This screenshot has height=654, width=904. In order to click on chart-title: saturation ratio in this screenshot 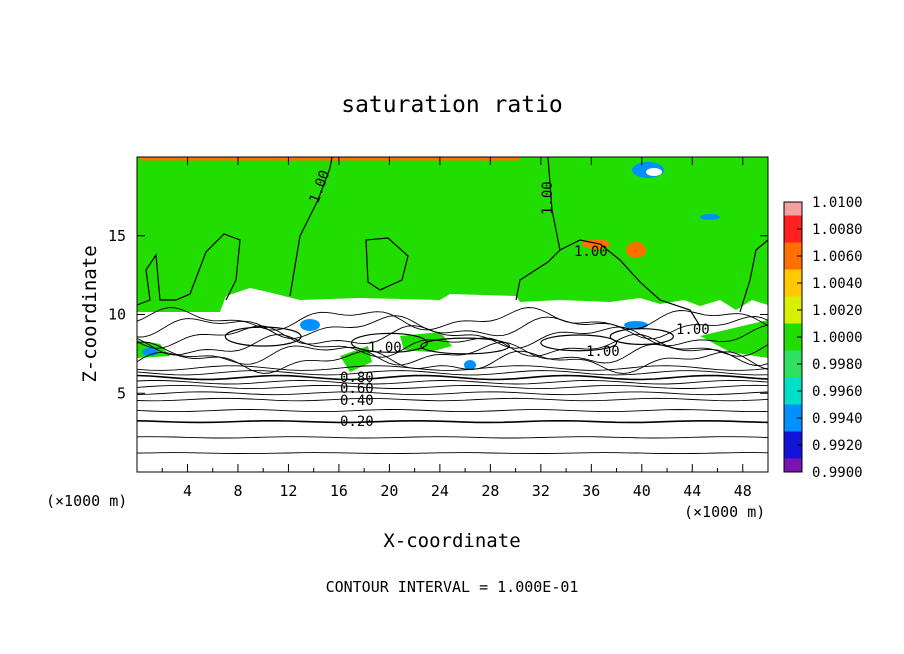, I will do `click(452, 105)`.